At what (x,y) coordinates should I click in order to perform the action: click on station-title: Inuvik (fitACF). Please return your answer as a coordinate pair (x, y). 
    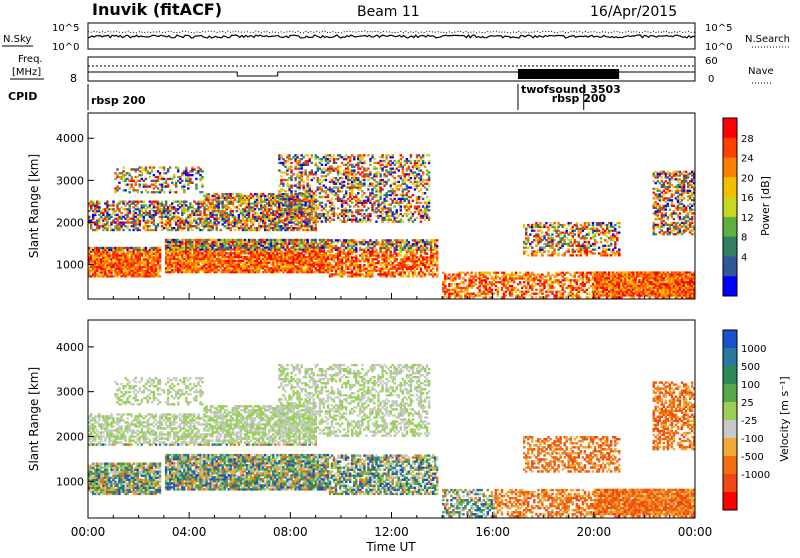
    Looking at the image, I should click on (157, 9).